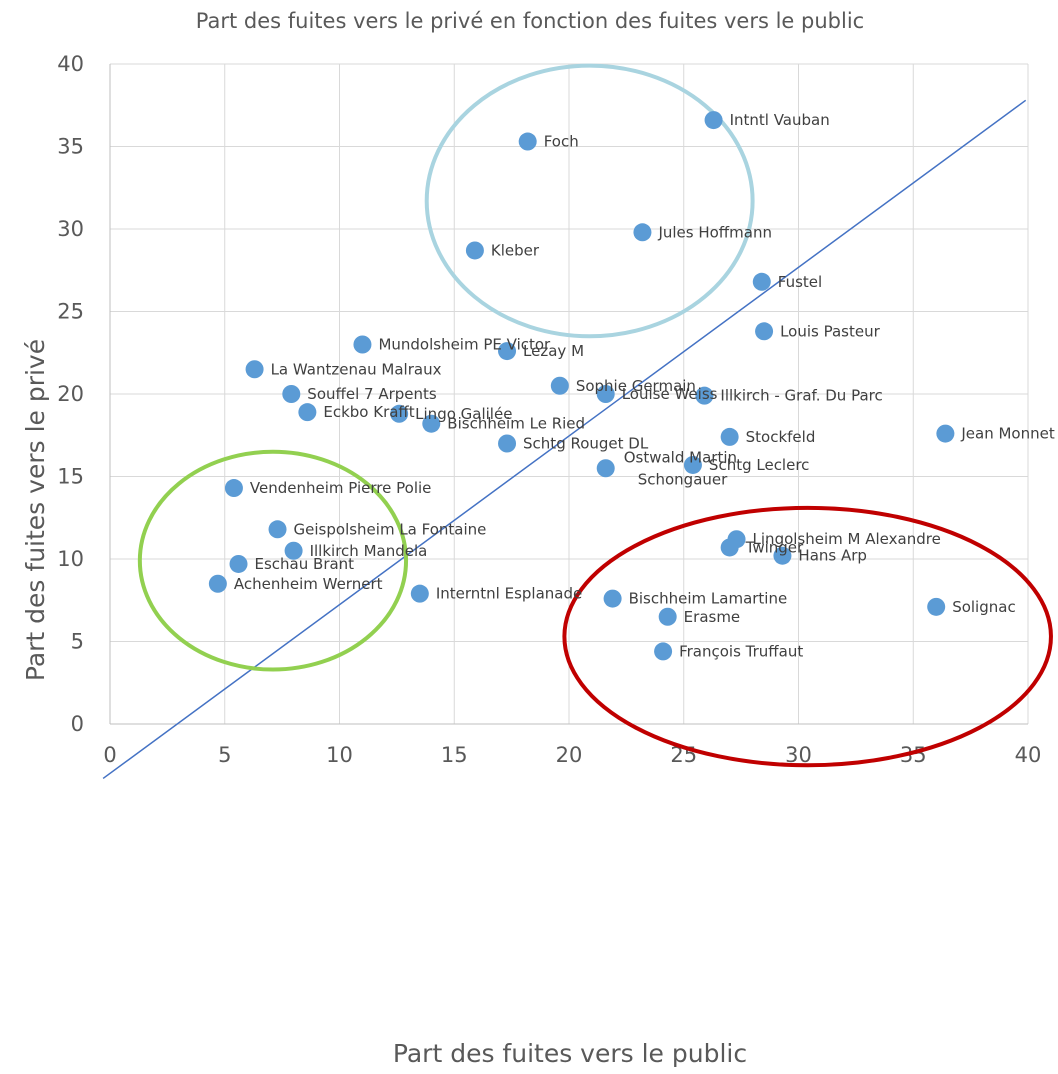 This screenshot has height=1074, width=1058. I want to click on point-label: Schtg Rouget DL, so click(586, 444).